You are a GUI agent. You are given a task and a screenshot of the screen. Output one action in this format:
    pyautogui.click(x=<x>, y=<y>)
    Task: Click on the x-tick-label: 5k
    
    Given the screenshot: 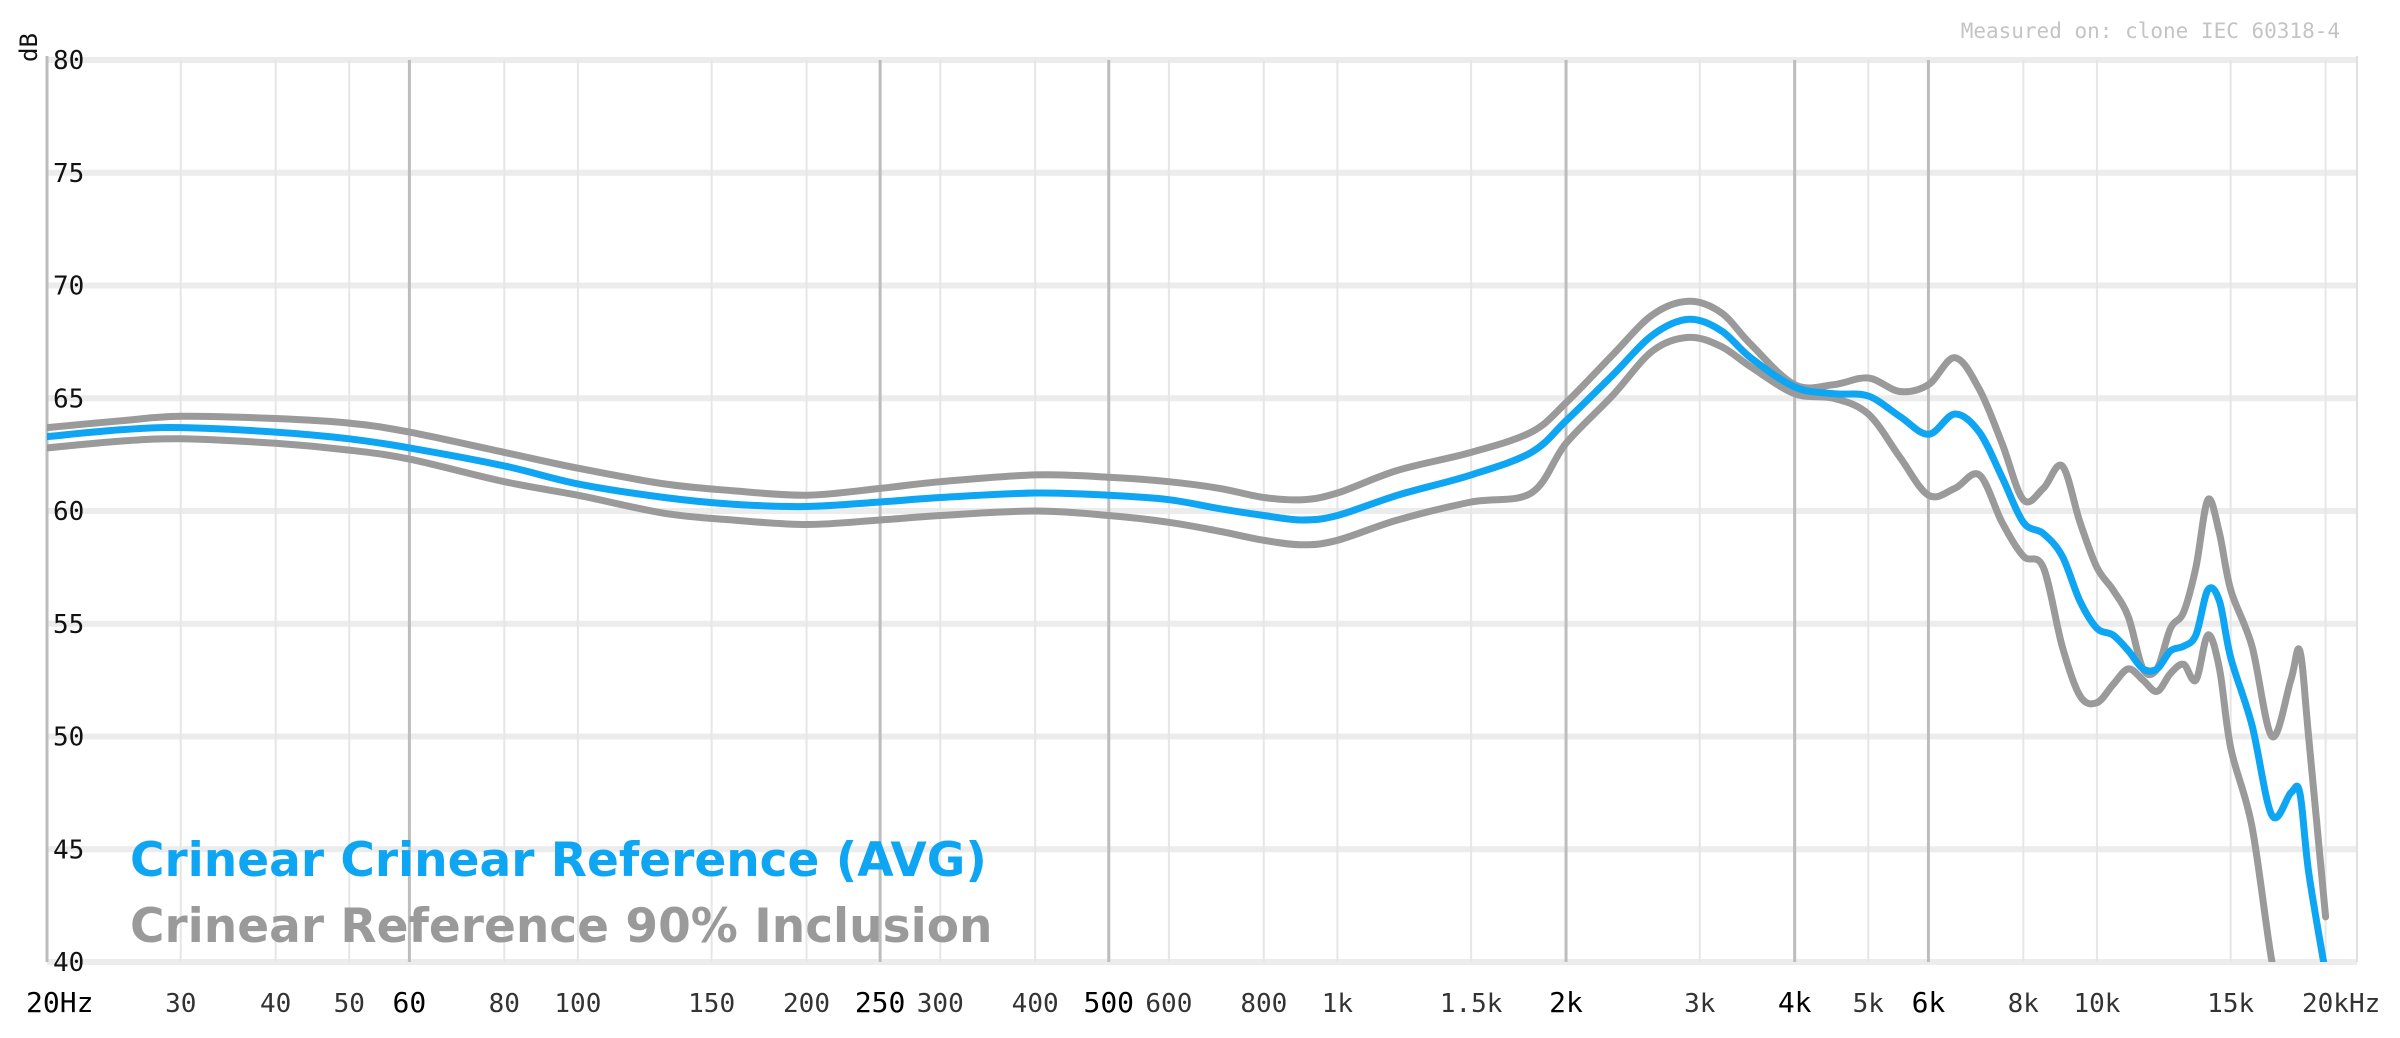 What is the action you would take?
    pyautogui.click(x=1869, y=1004)
    